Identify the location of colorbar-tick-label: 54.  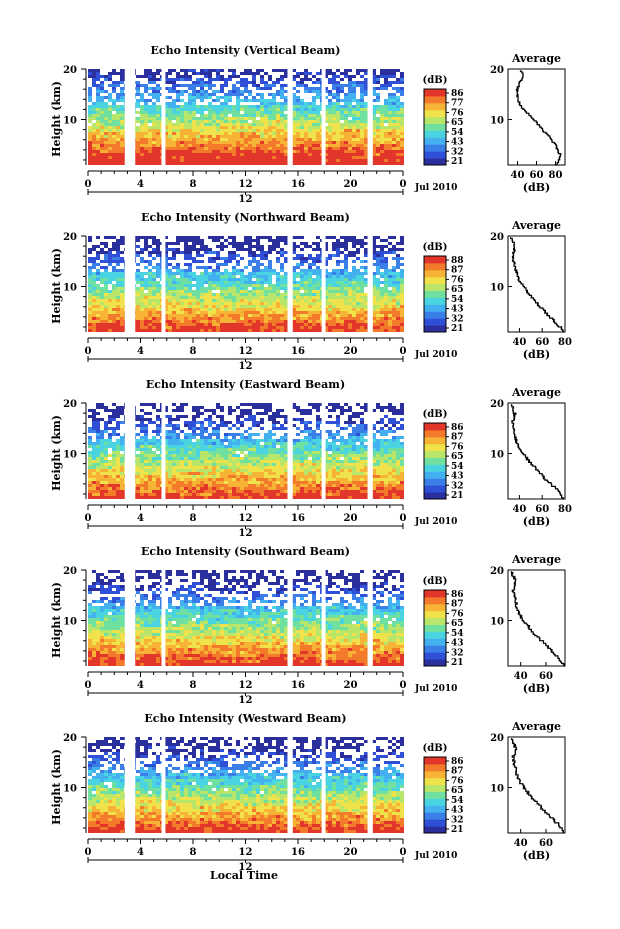
(457, 133).